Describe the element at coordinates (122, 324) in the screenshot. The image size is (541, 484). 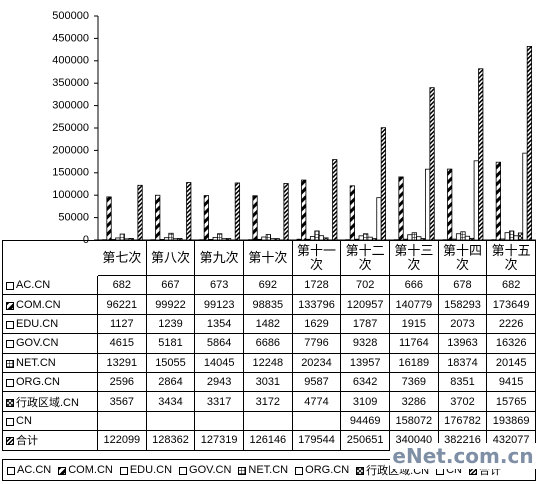
I see `table-value: 1127` at that location.